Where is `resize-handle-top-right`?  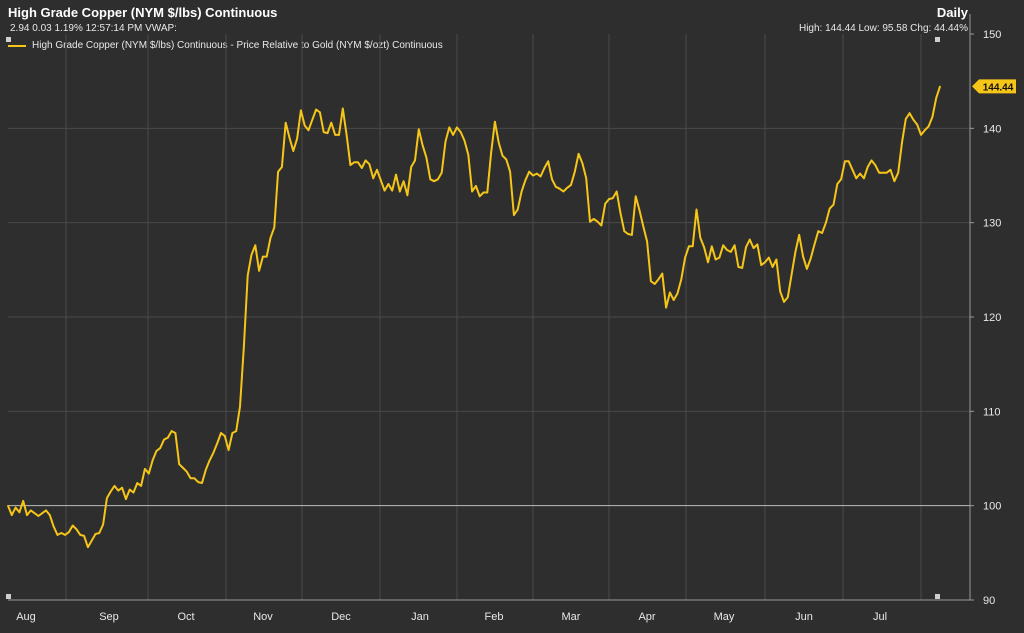 resize-handle-top-right is located at coordinates (937, 39).